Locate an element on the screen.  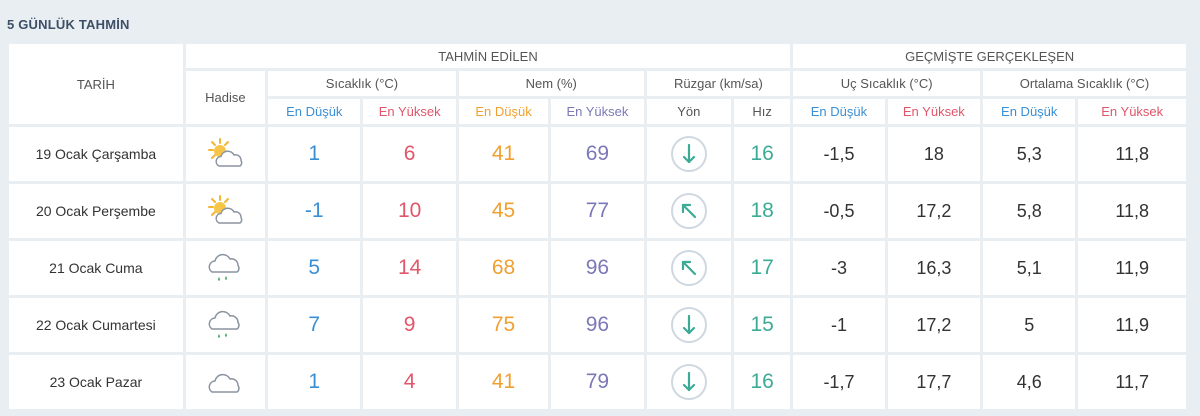
day-date: 23 Ocak Pazar is located at coordinates (96, 382).